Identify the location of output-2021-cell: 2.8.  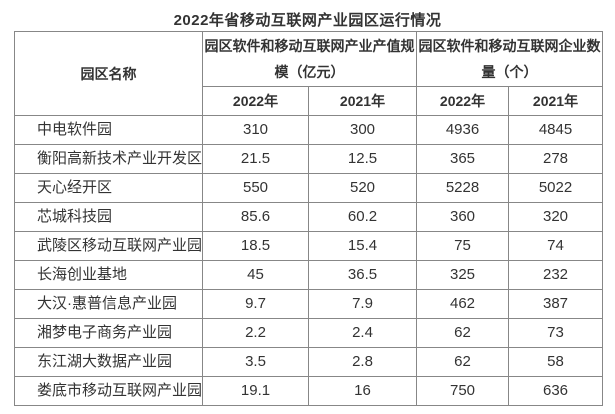
(362, 362).